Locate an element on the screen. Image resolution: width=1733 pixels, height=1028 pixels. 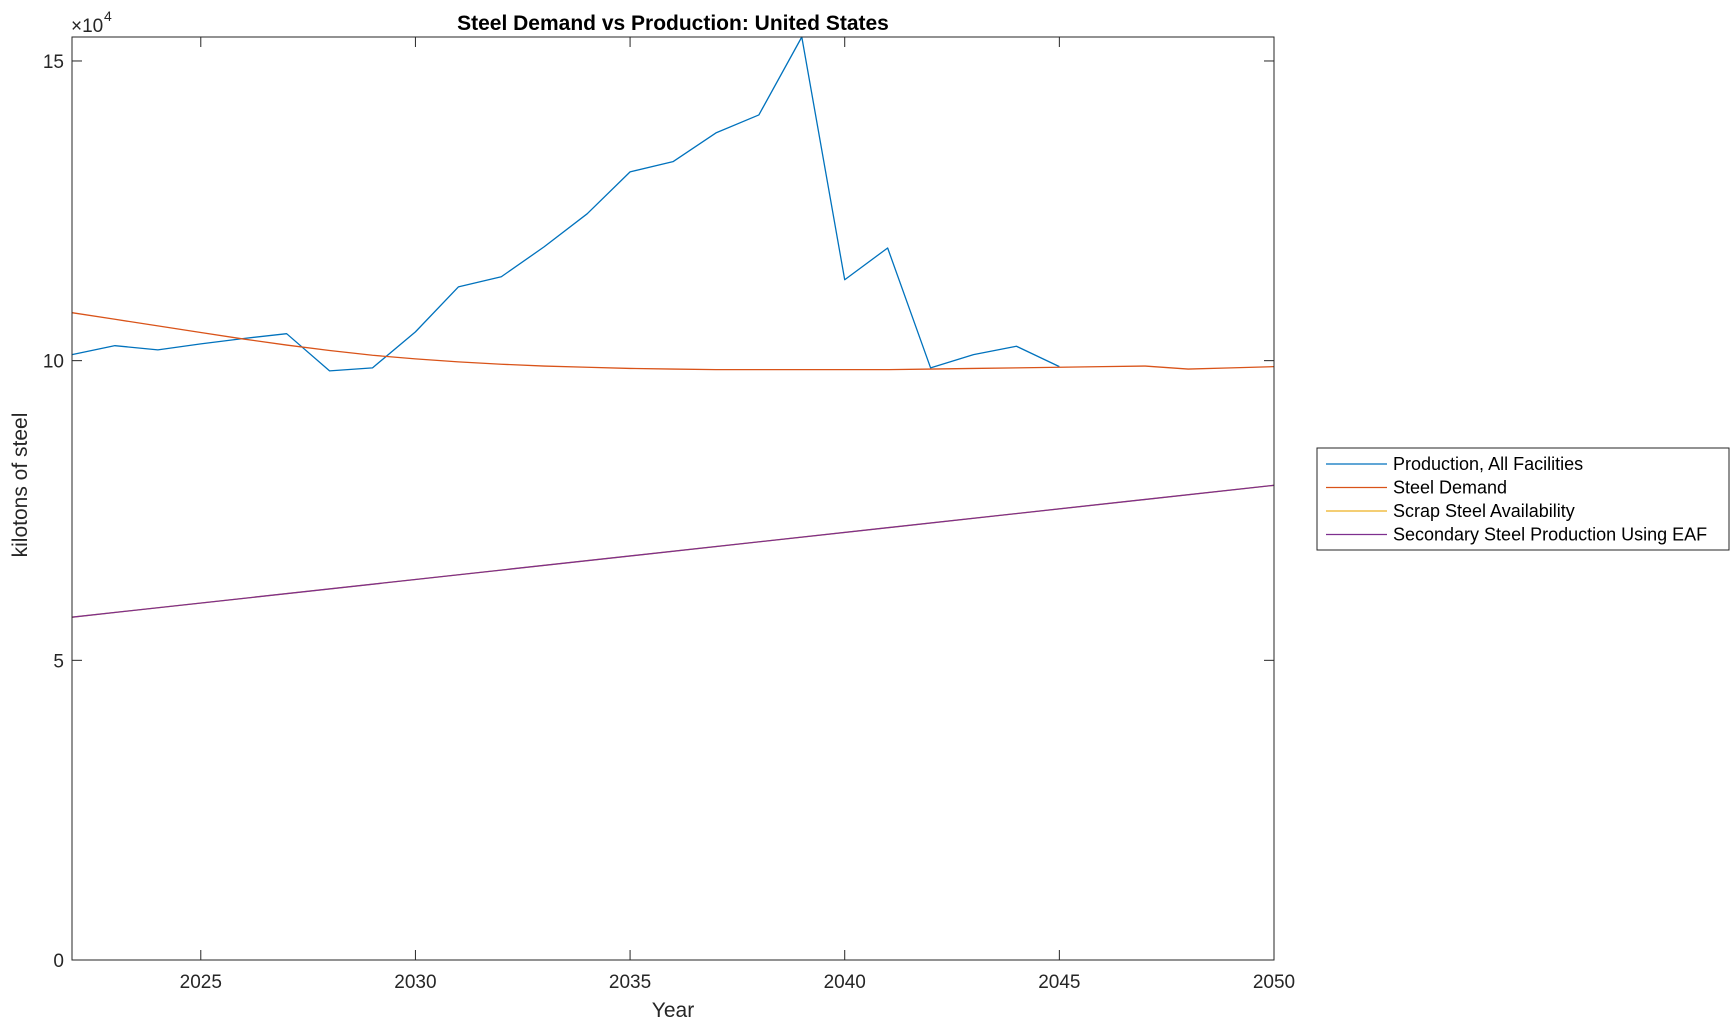
x-tick-label: 2050 is located at coordinates (1274, 982).